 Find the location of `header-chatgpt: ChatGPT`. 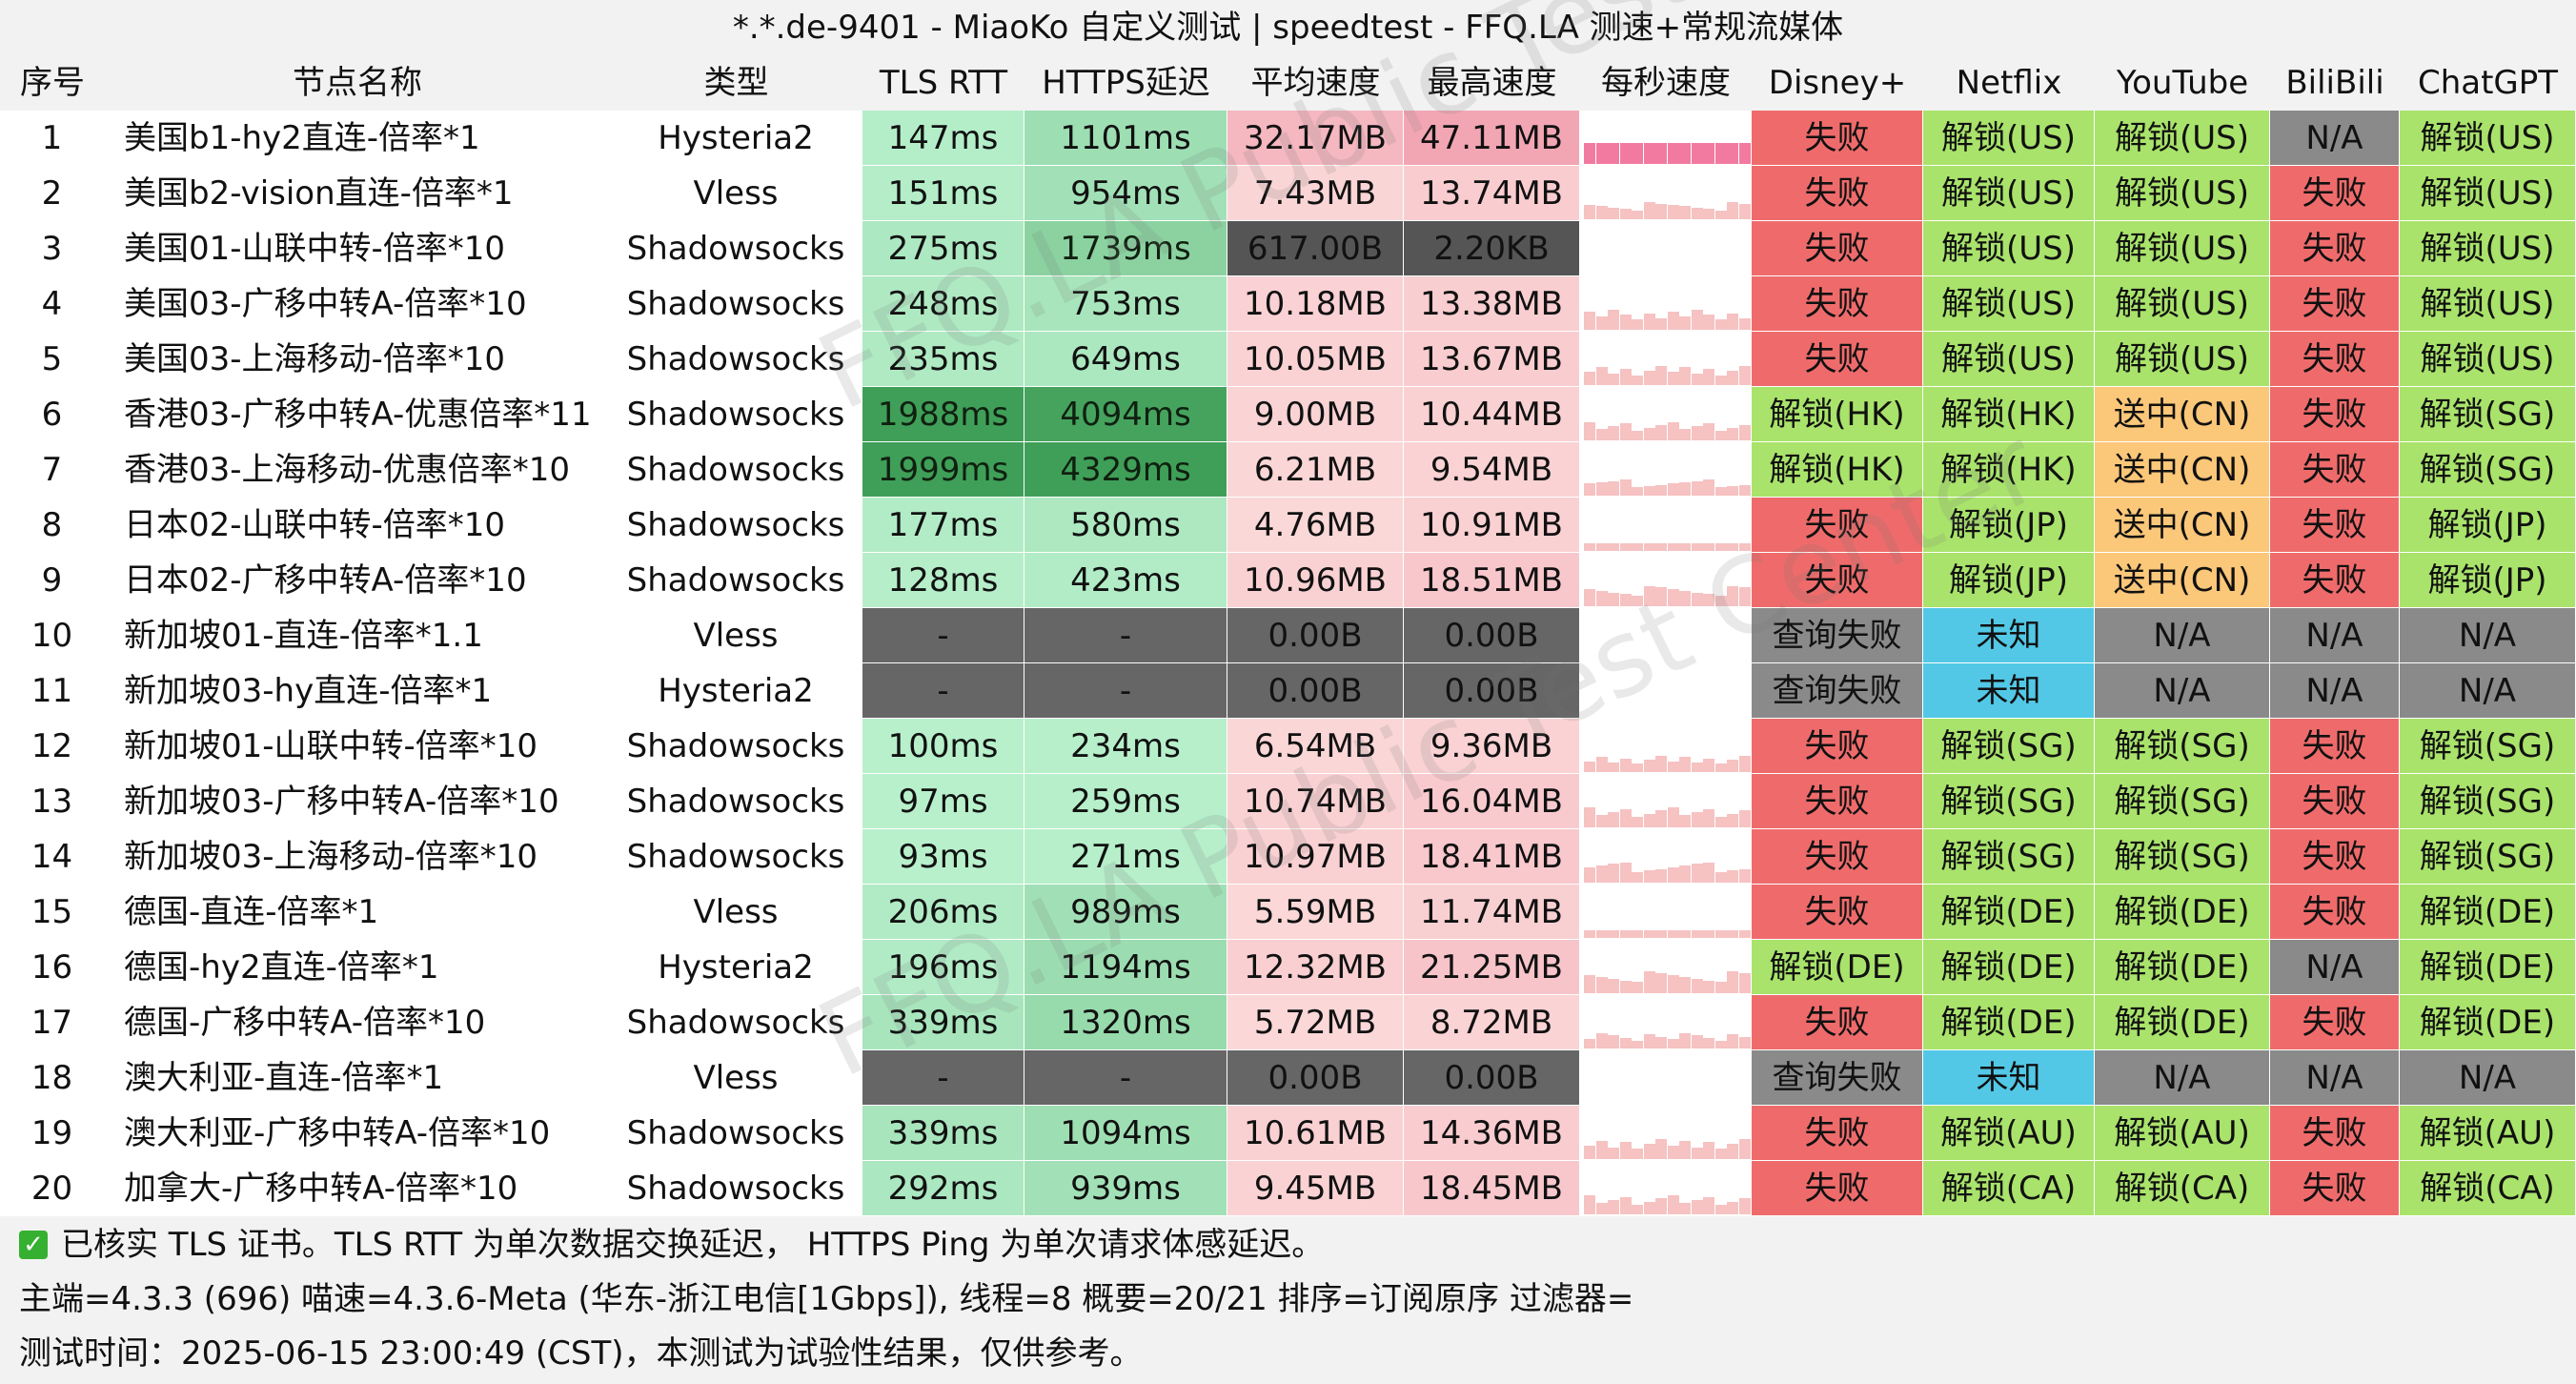

header-chatgpt: ChatGPT is located at coordinates (2488, 83).